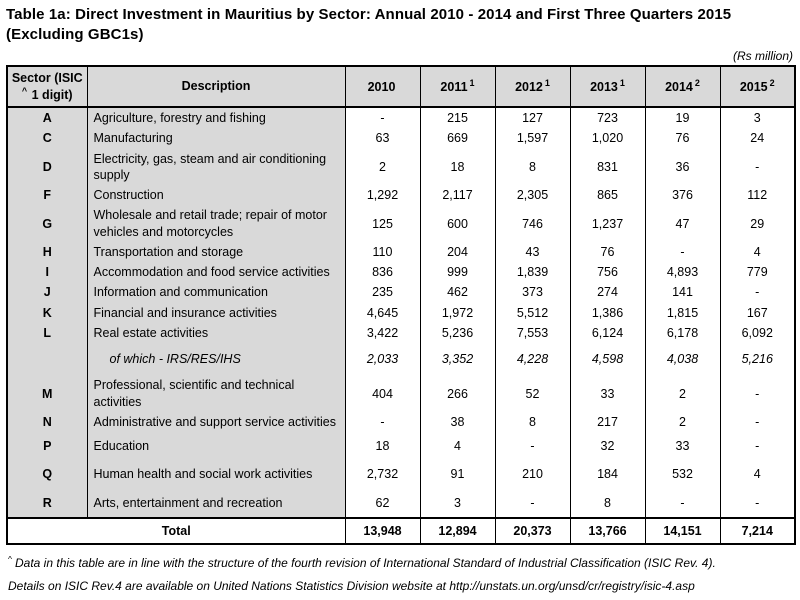  Describe the element at coordinates (382, 359) in the screenshot. I see `value-cell: 2,033` at that location.